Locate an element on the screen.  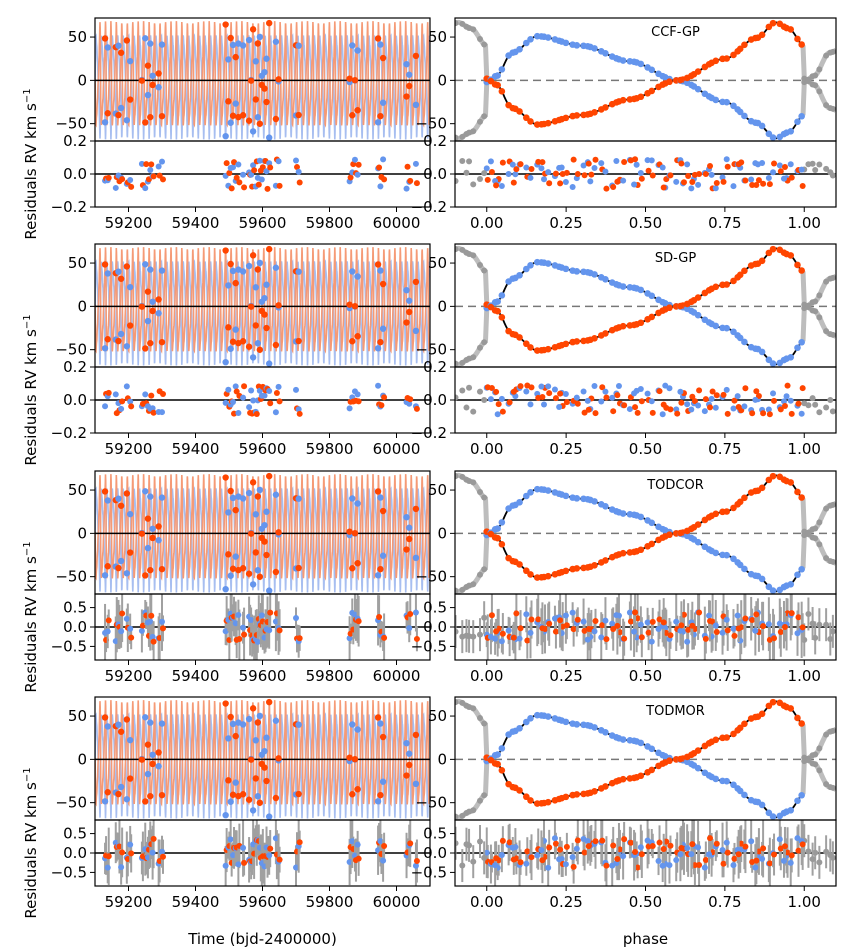
x-tick-label: 59400 is located at coordinates (196, 223).